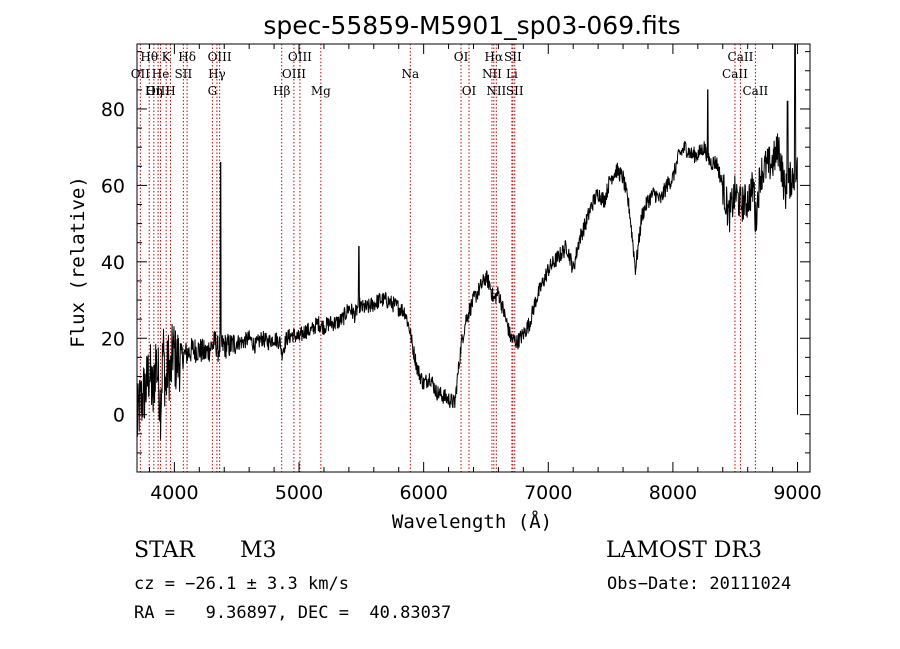 The image size is (900, 649). Describe the element at coordinates (217, 74) in the screenshot. I see `line-marker-label: Hγ` at that location.